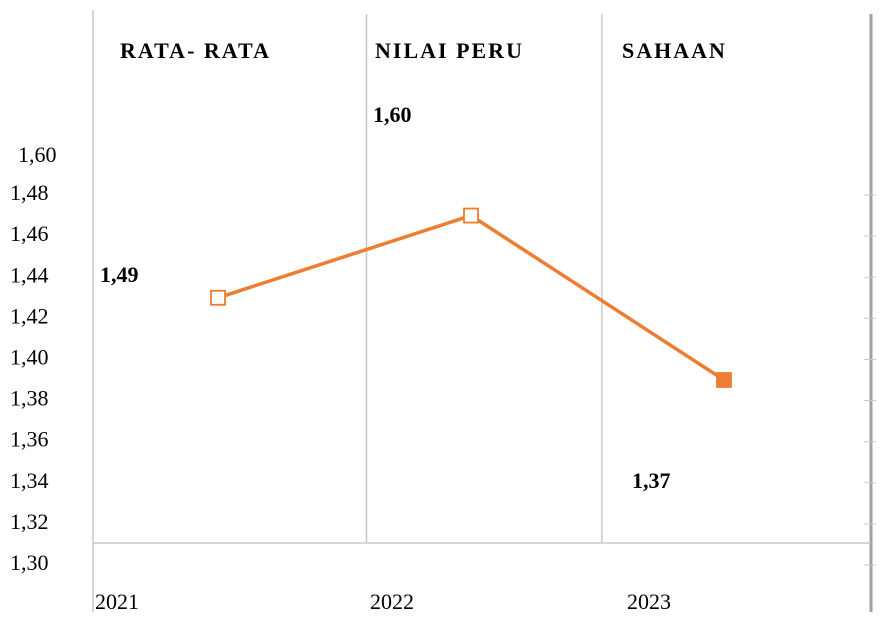  Describe the element at coordinates (651, 480) in the screenshot. I see `annotation: 1,37` at that location.